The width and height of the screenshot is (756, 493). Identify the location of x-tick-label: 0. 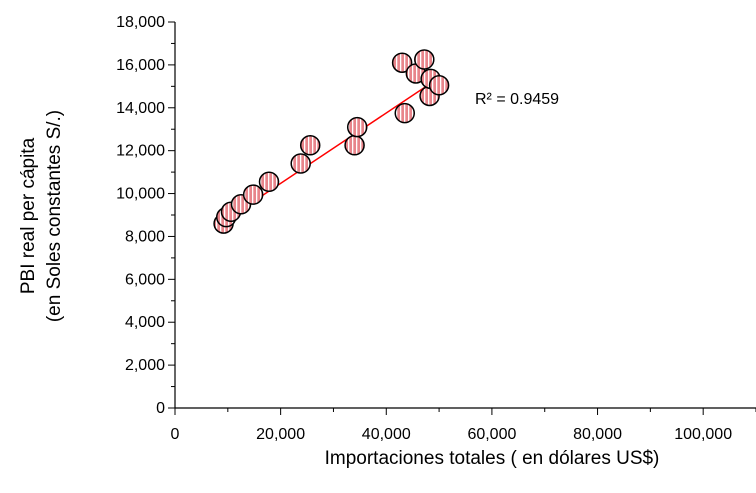
(175, 434).